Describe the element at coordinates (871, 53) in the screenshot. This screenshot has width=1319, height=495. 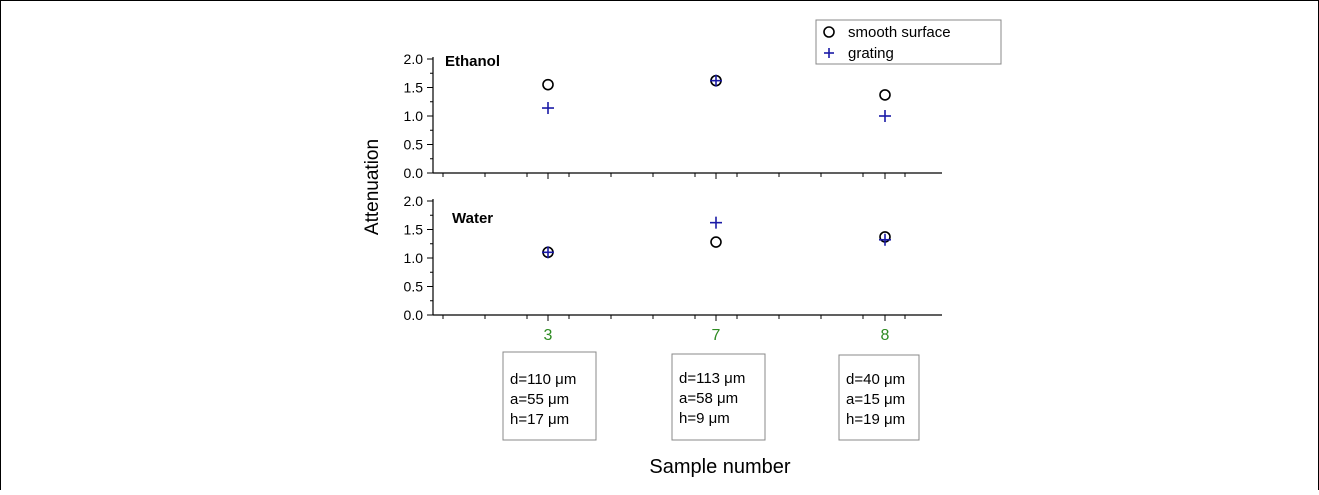
I see `legend-label-grating: grating` at that location.